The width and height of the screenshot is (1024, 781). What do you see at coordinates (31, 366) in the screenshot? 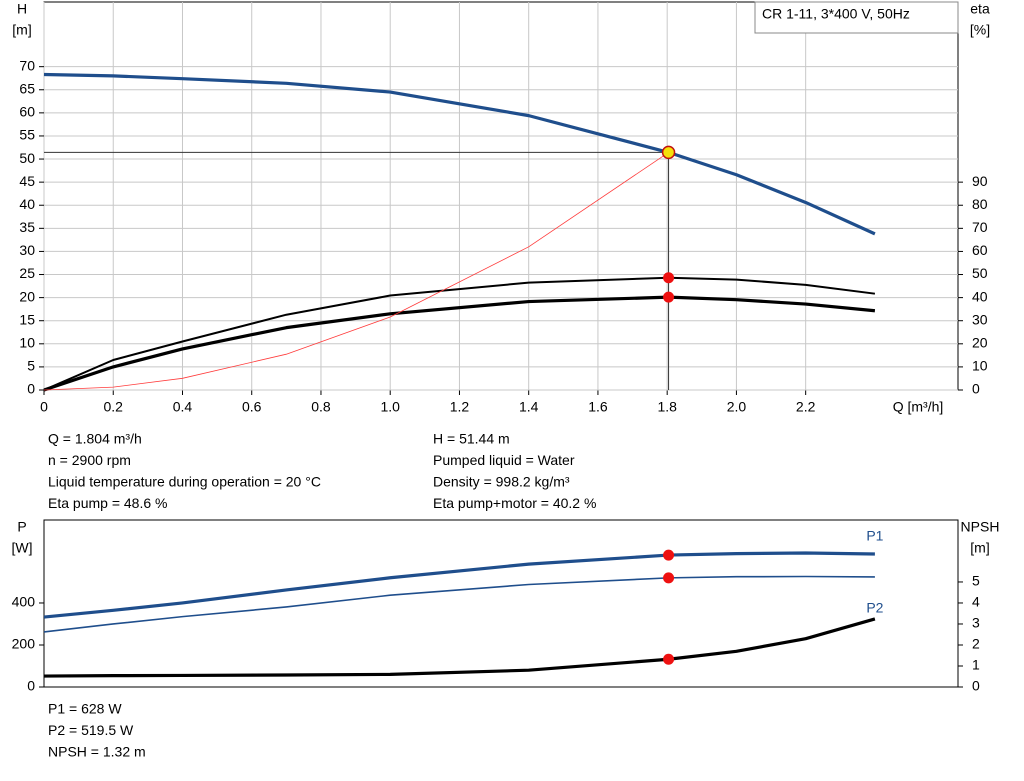
I see `y-tick-label: 5` at bounding box center [31, 366].